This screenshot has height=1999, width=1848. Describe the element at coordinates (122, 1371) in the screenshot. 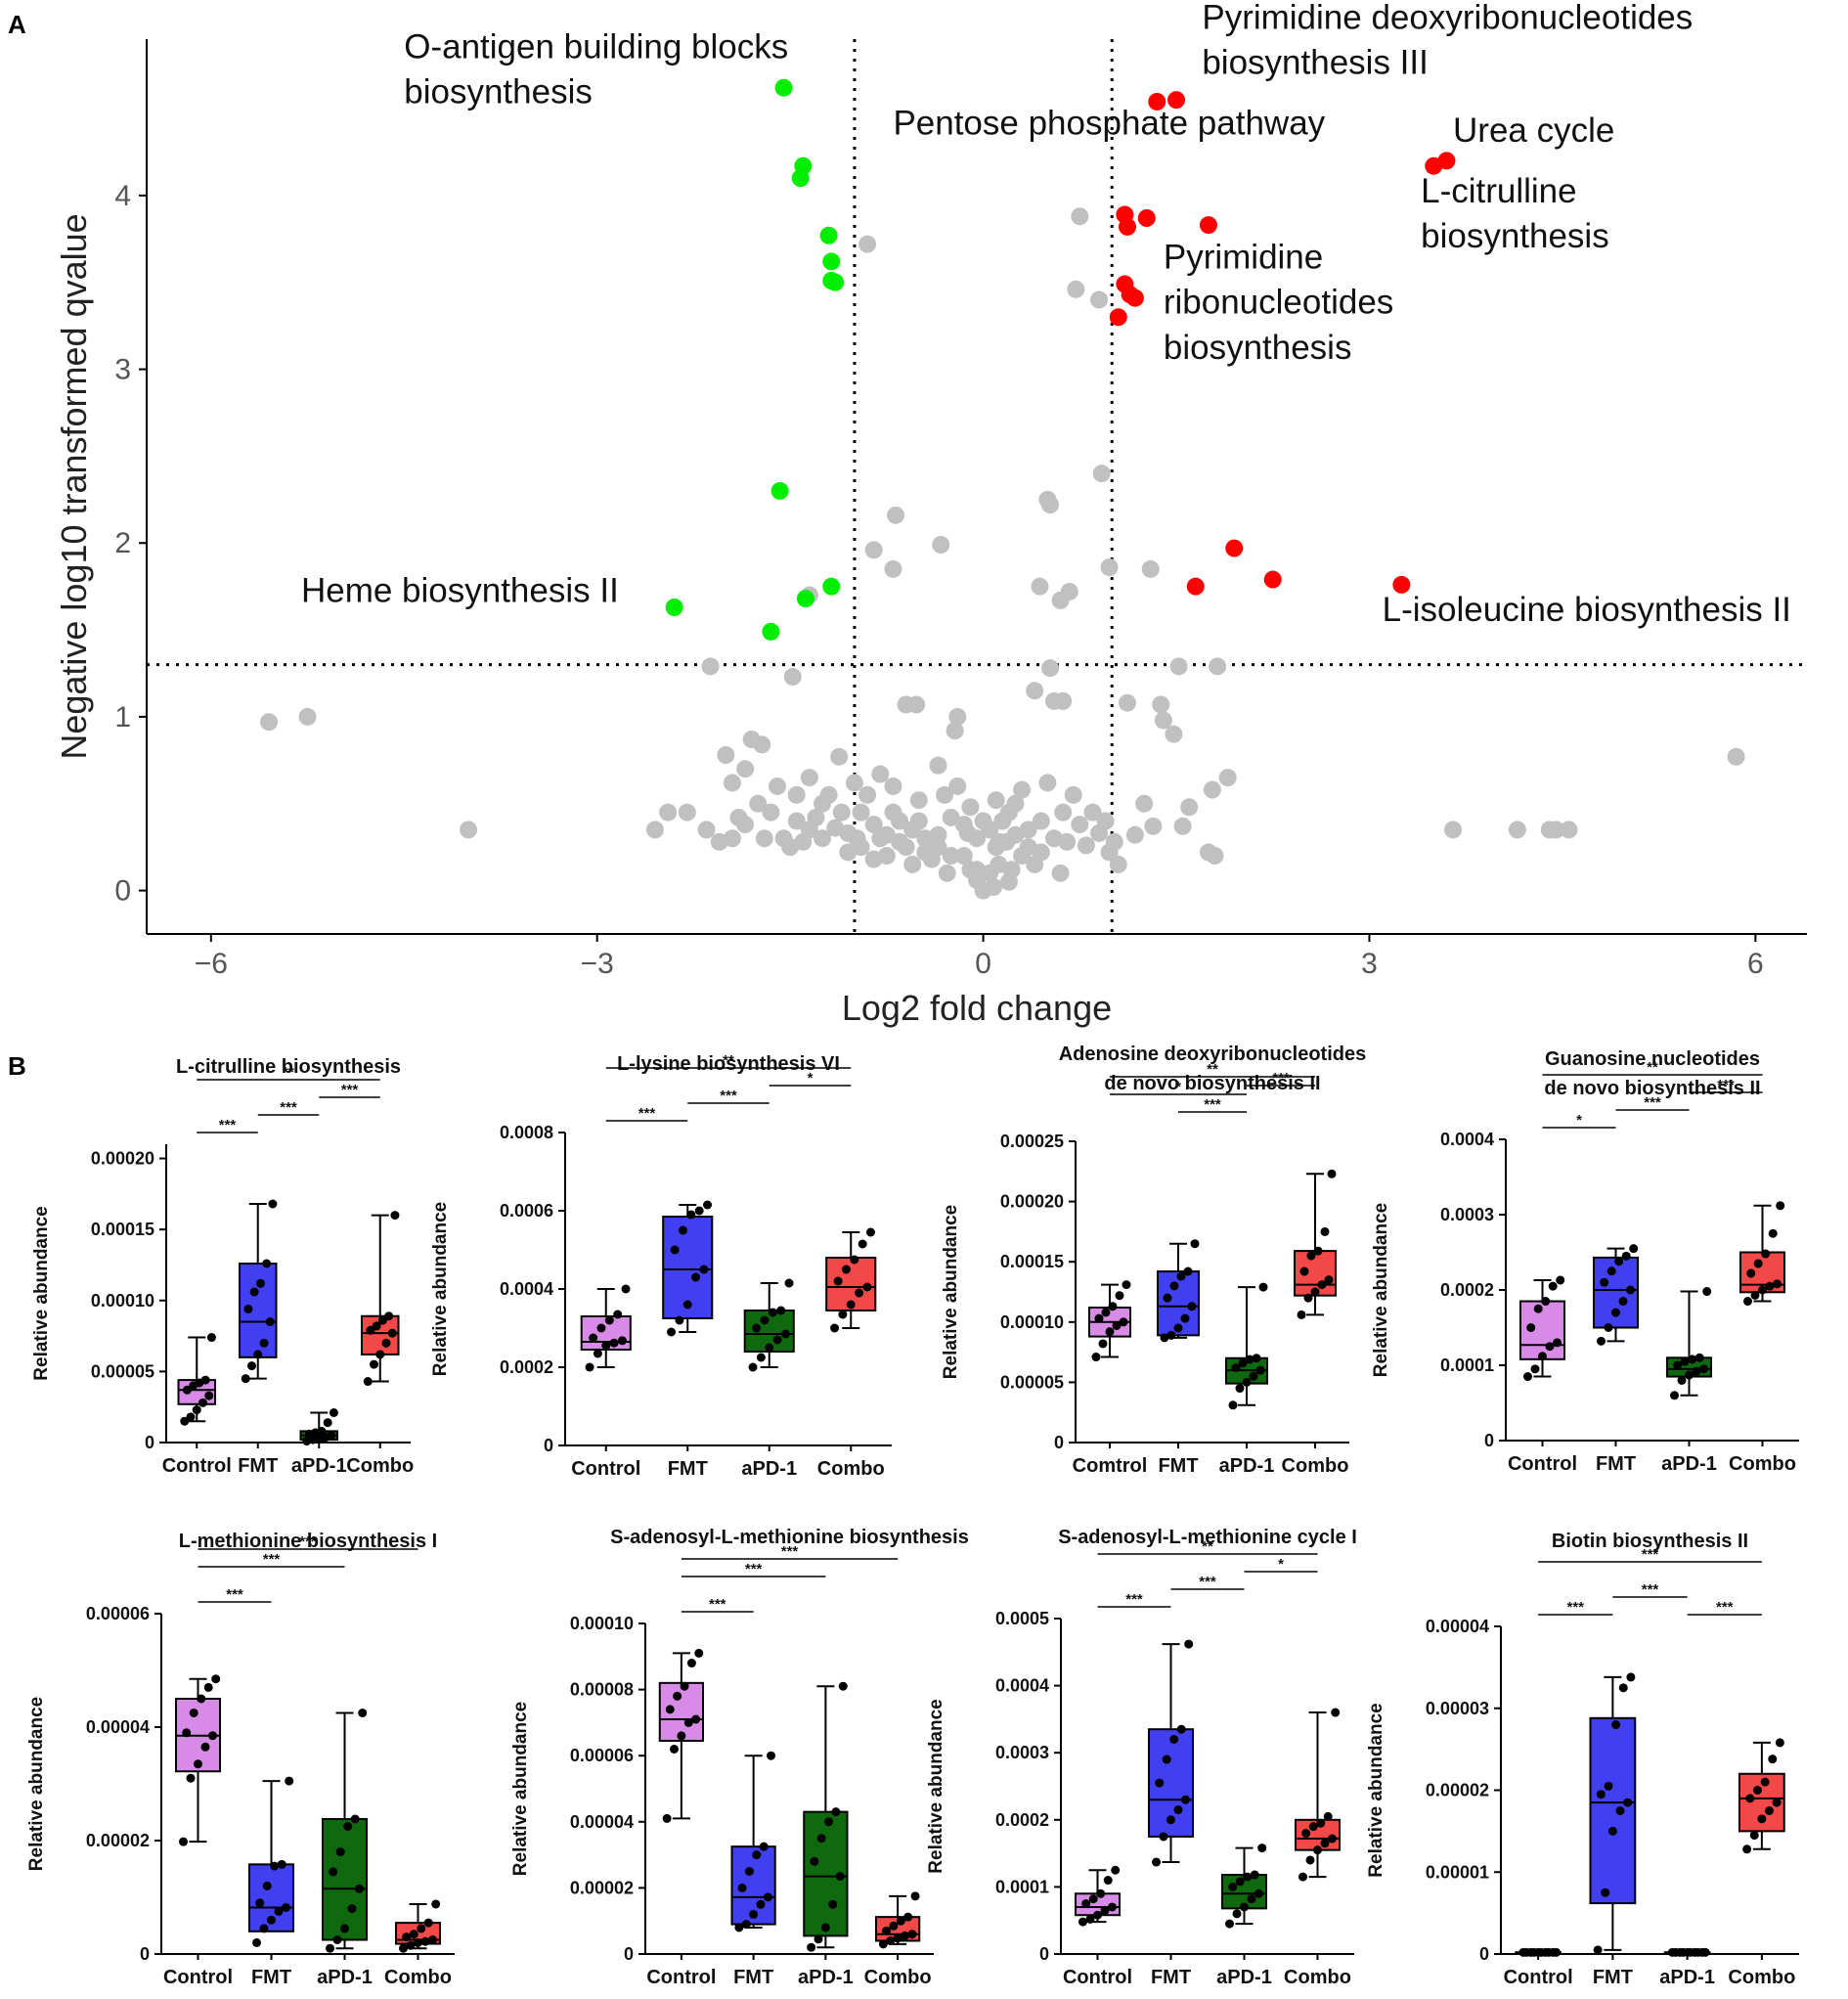

I see `box-y-tick-label: 0.00005` at that location.